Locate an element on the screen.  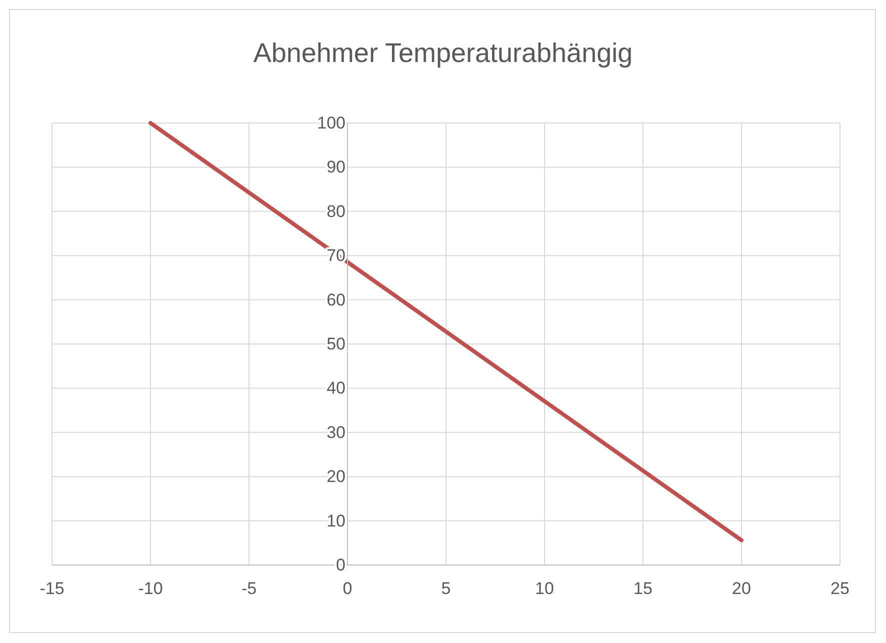
x-tick-label: 25 is located at coordinates (840, 588).